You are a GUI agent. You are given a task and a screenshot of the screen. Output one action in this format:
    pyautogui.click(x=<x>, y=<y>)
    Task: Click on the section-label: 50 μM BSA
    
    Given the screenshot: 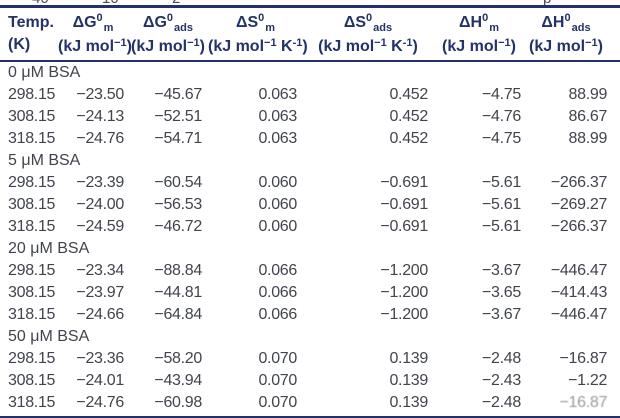 What is the action you would take?
    pyautogui.click(x=49, y=336)
    